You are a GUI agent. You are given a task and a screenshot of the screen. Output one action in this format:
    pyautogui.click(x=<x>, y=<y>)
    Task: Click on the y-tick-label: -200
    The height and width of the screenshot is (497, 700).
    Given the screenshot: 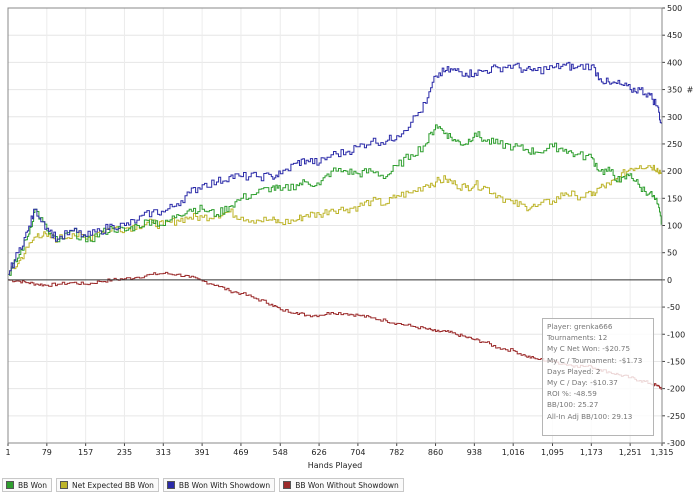 What is the action you would take?
    pyautogui.click(x=676, y=389)
    